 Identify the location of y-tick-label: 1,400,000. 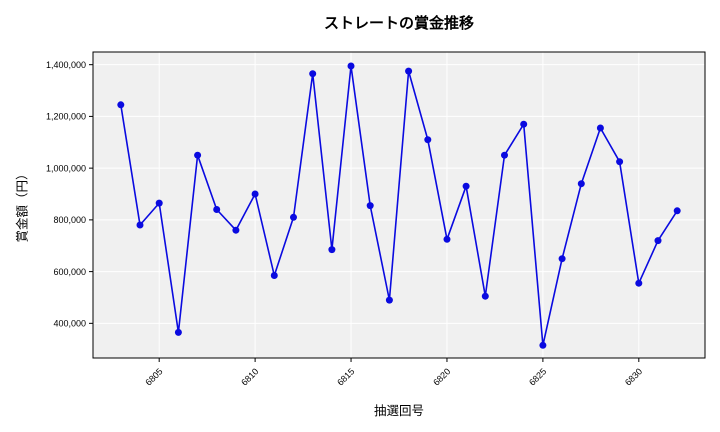
(66, 65).